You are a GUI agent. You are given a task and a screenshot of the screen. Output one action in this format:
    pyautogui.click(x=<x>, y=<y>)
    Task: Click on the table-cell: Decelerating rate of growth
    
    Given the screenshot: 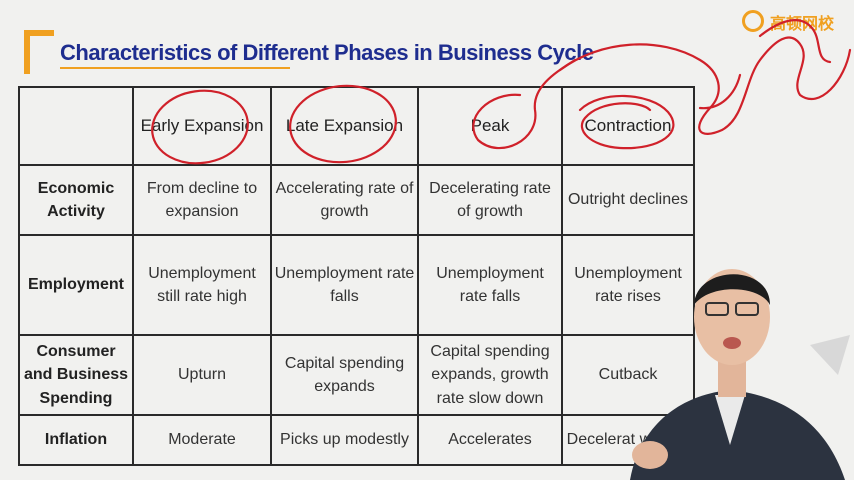 What is the action you would take?
    pyautogui.click(x=490, y=200)
    